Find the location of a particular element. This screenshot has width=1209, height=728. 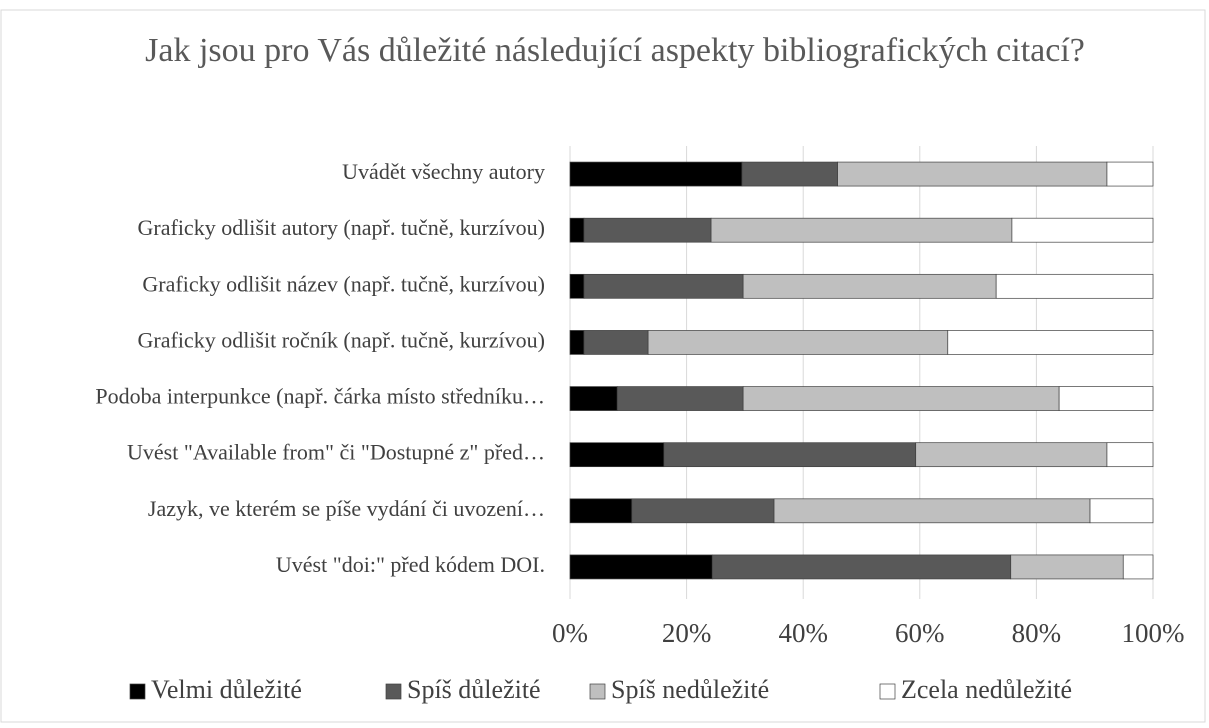

y-tick-label: Uvádět všechny autory is located at coordinates (443, 171).